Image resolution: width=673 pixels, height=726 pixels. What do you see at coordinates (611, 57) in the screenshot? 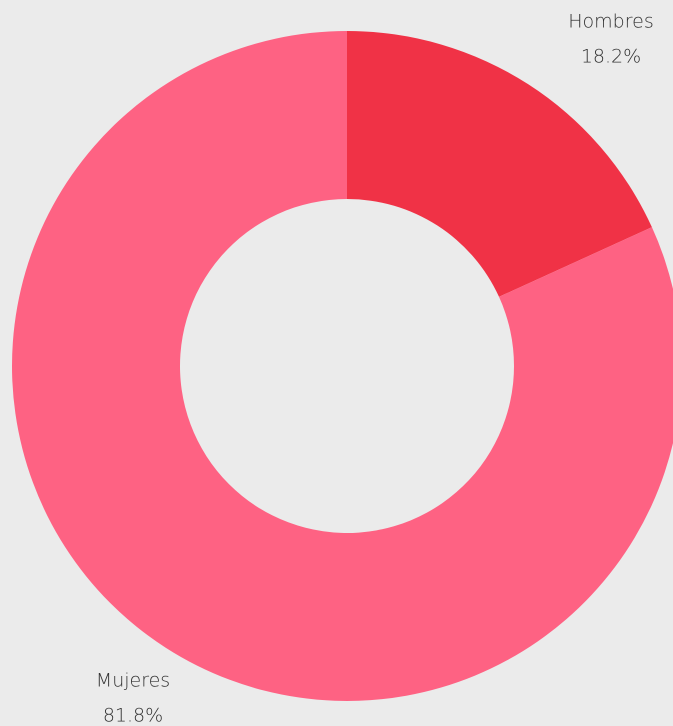
I see `slice-value-label: 18.2%` at bounding box center [611, 57].